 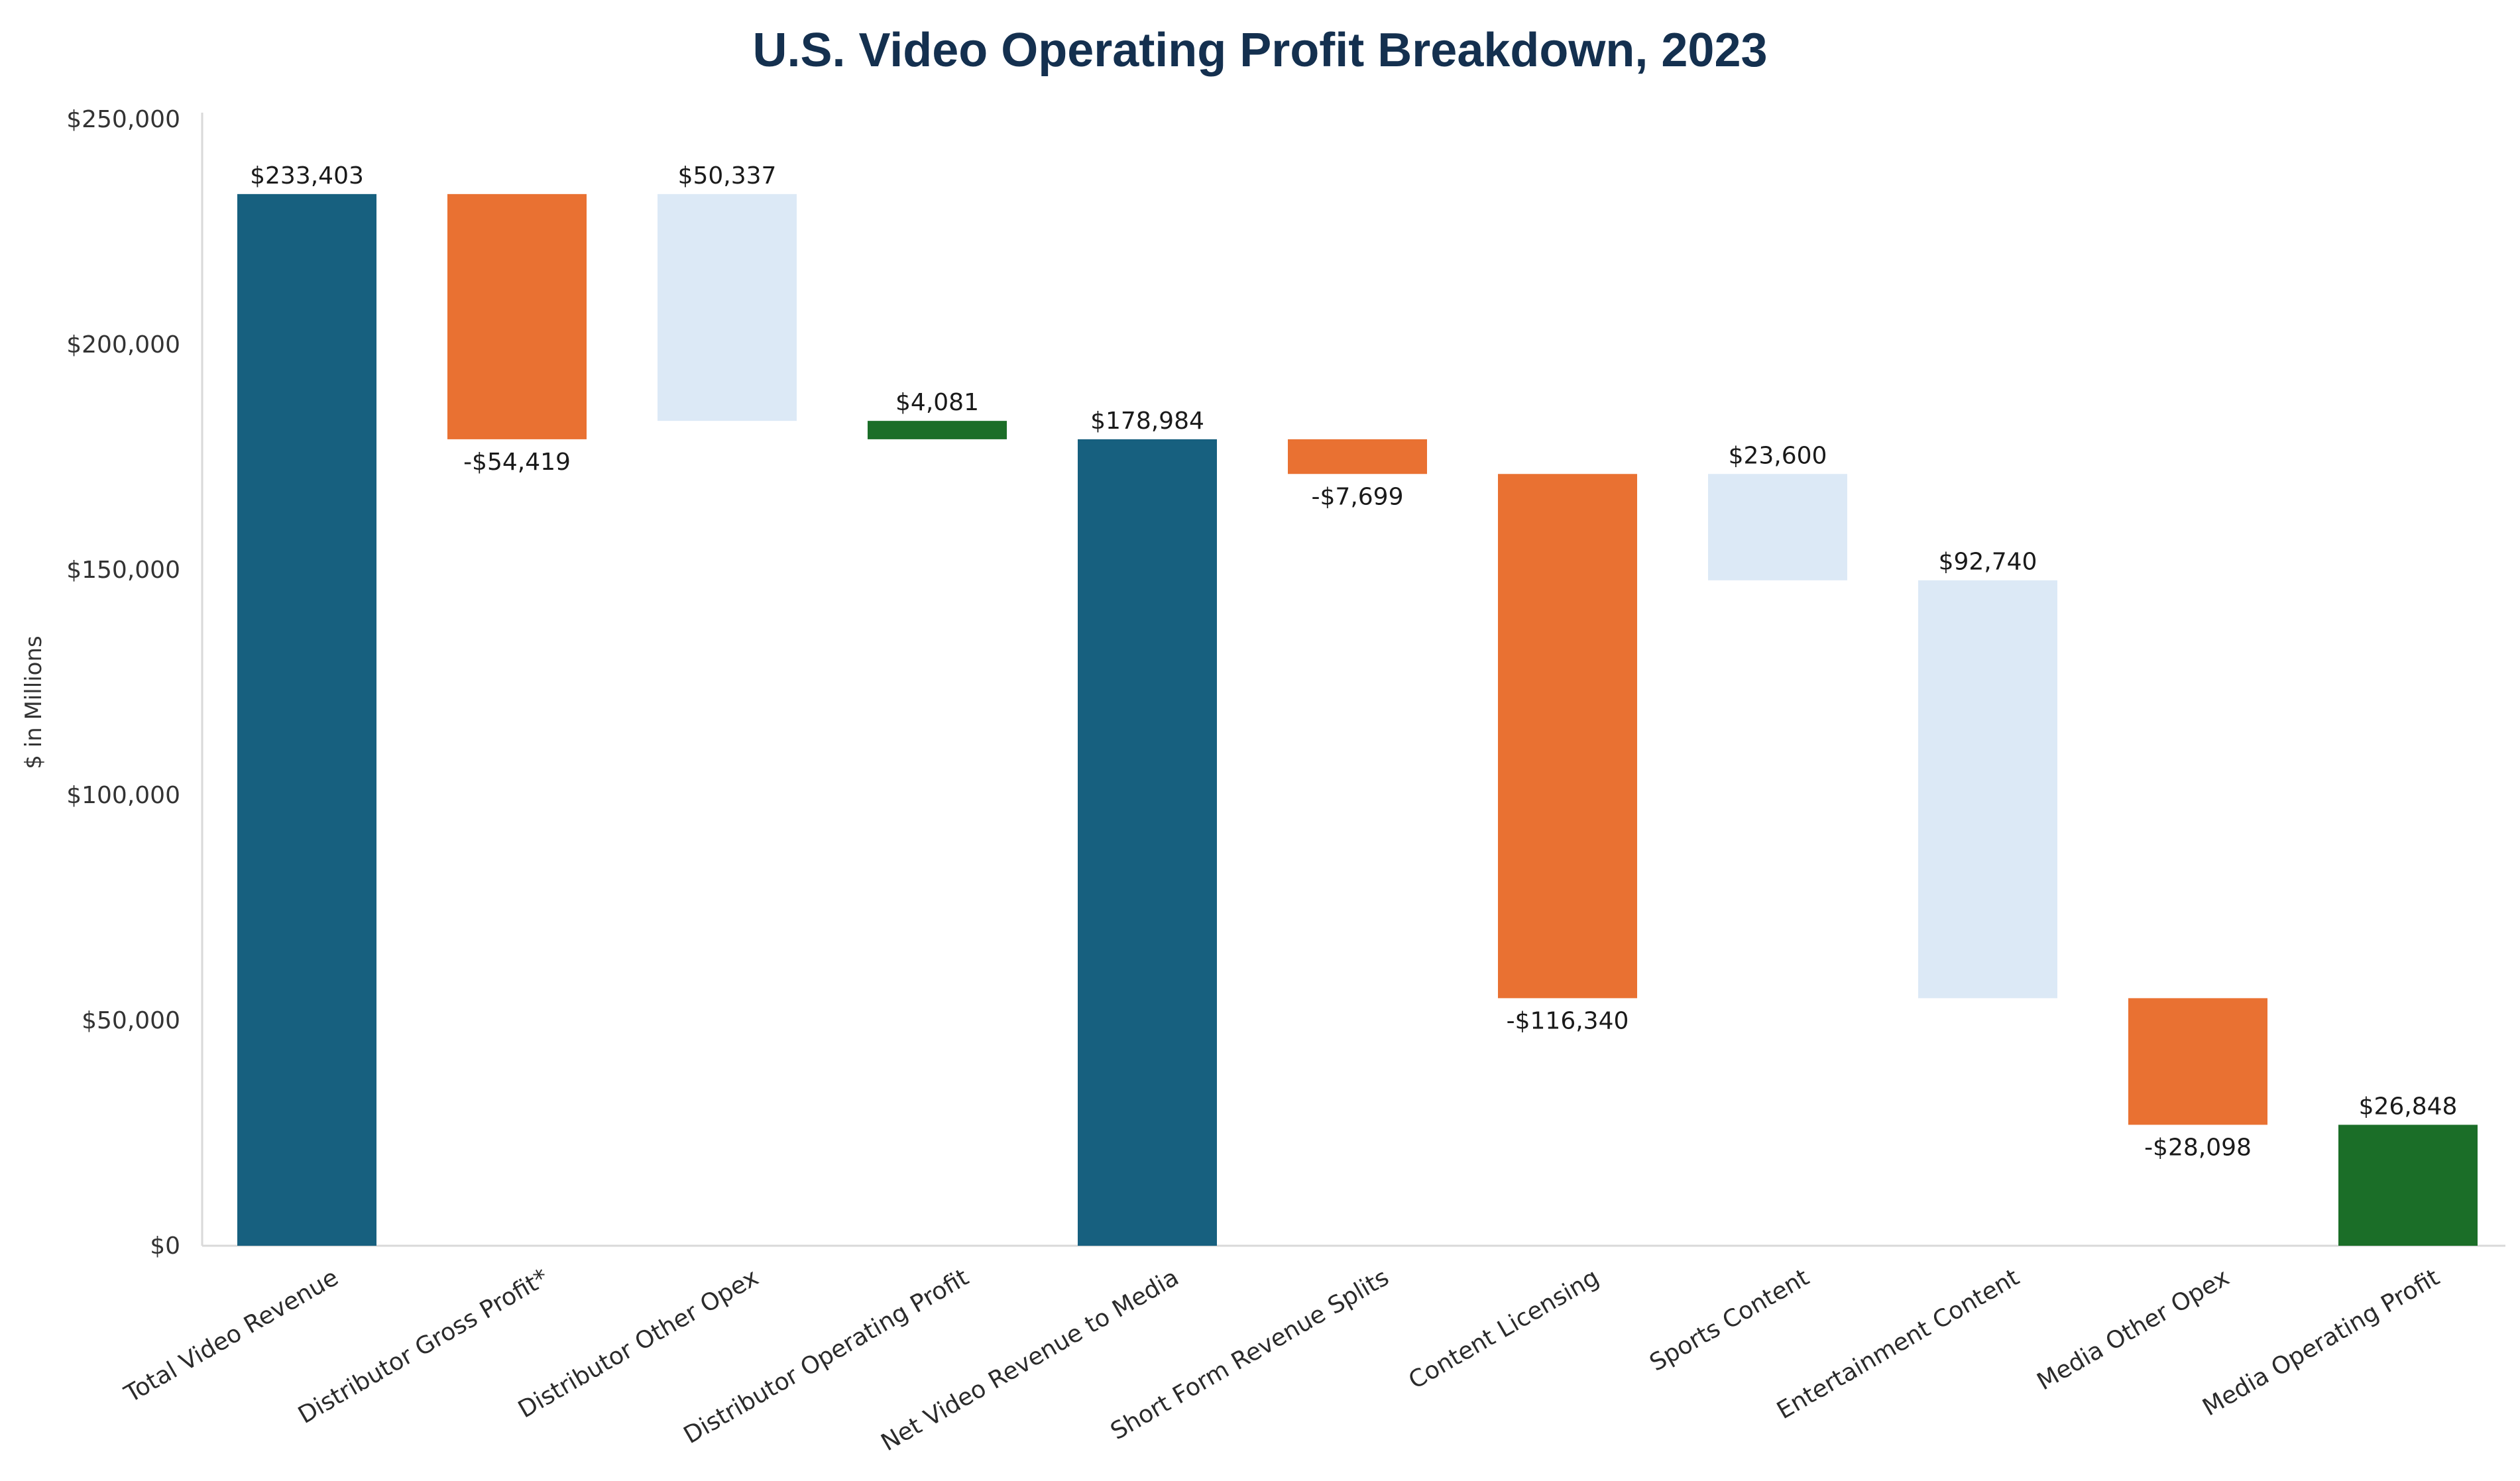 I want to click on data-label: -$54,419, so click(x=517, y=462).